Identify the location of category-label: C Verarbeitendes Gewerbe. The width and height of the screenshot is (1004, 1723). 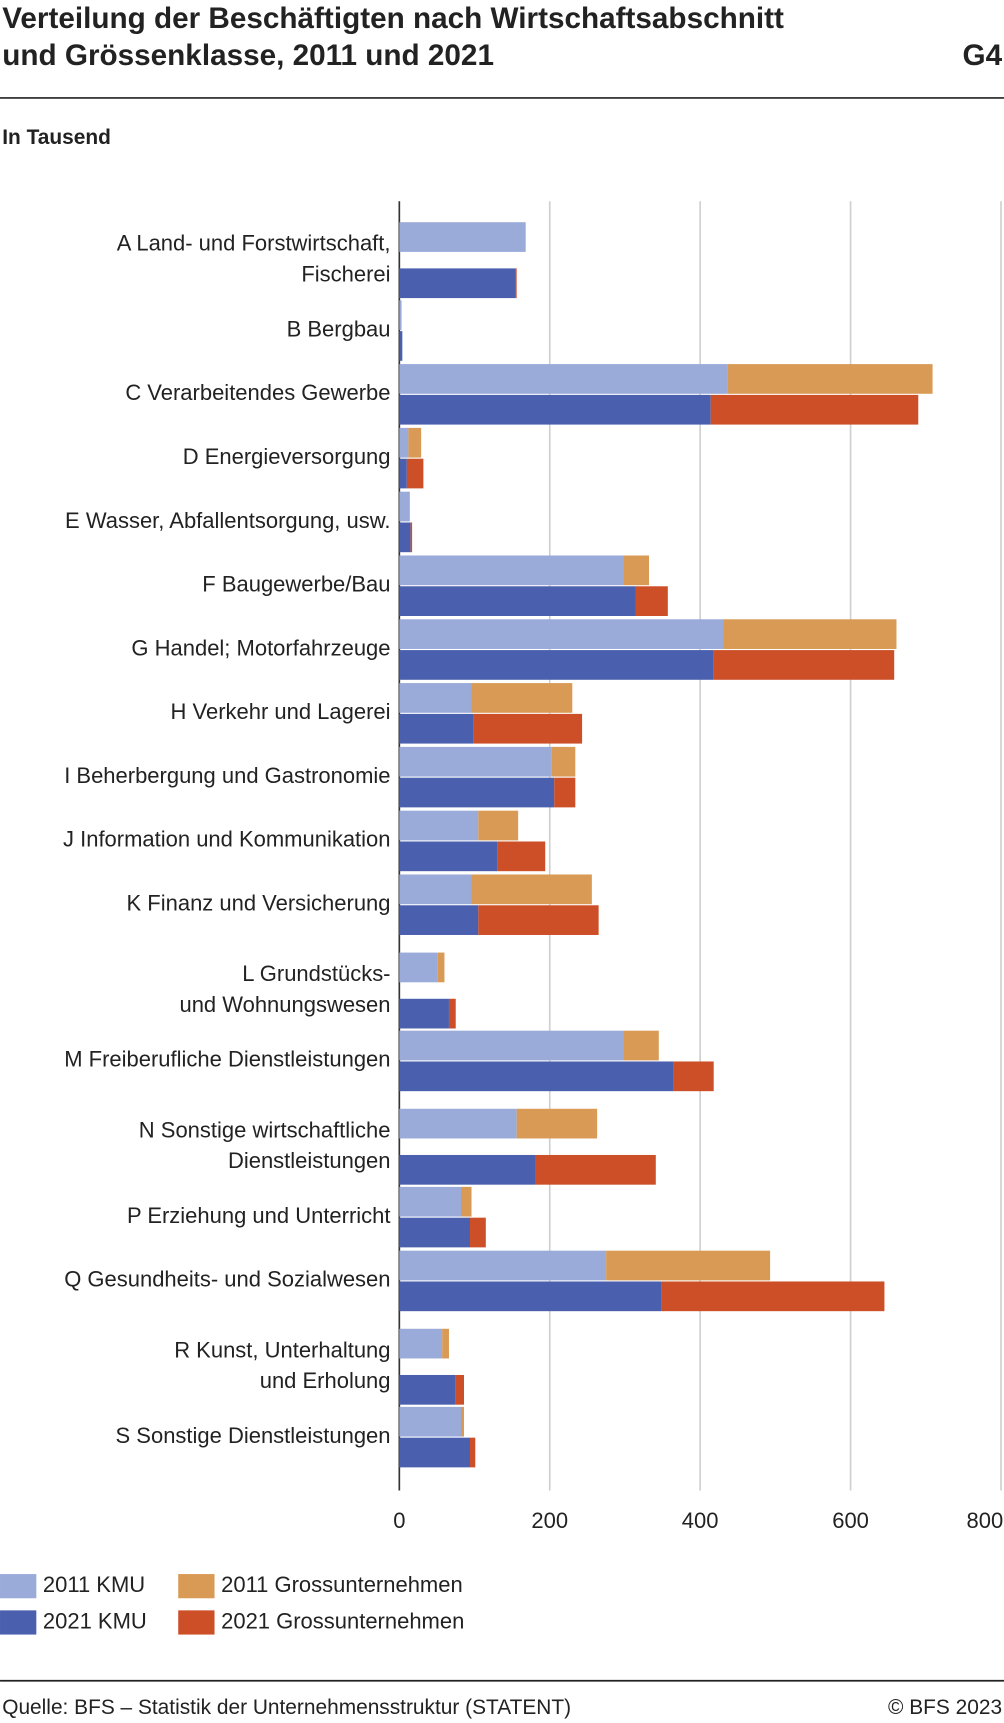
(257, 392).